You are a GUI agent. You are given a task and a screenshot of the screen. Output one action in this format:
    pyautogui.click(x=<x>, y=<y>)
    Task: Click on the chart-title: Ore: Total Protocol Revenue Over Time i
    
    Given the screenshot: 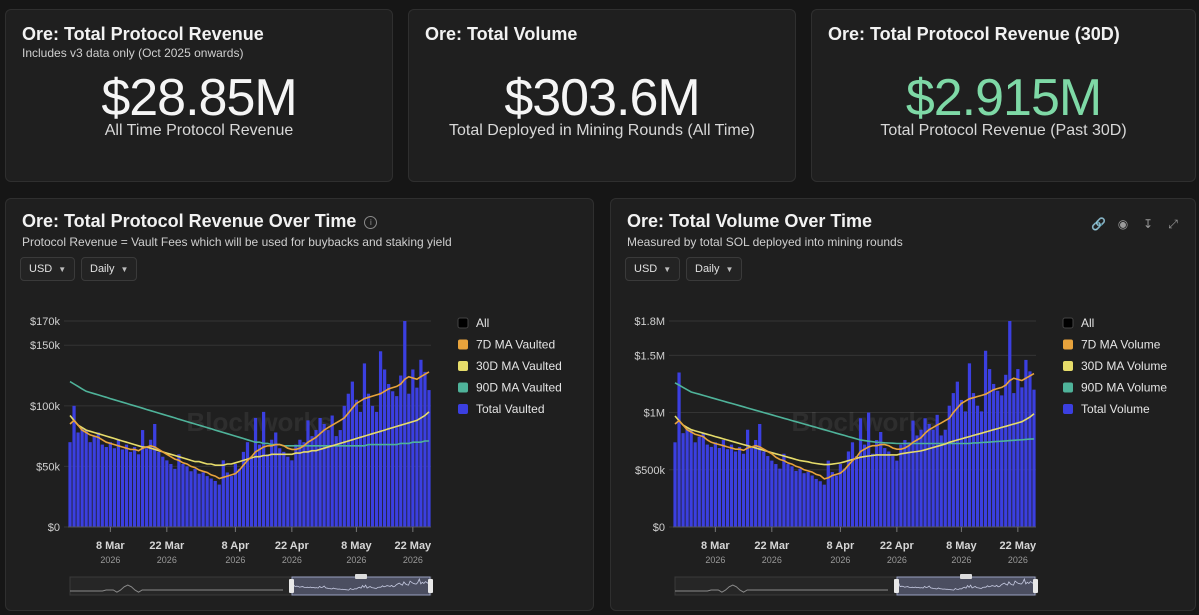 What is the action you would take?
    pyautogui.click(x=200, y=221)
    